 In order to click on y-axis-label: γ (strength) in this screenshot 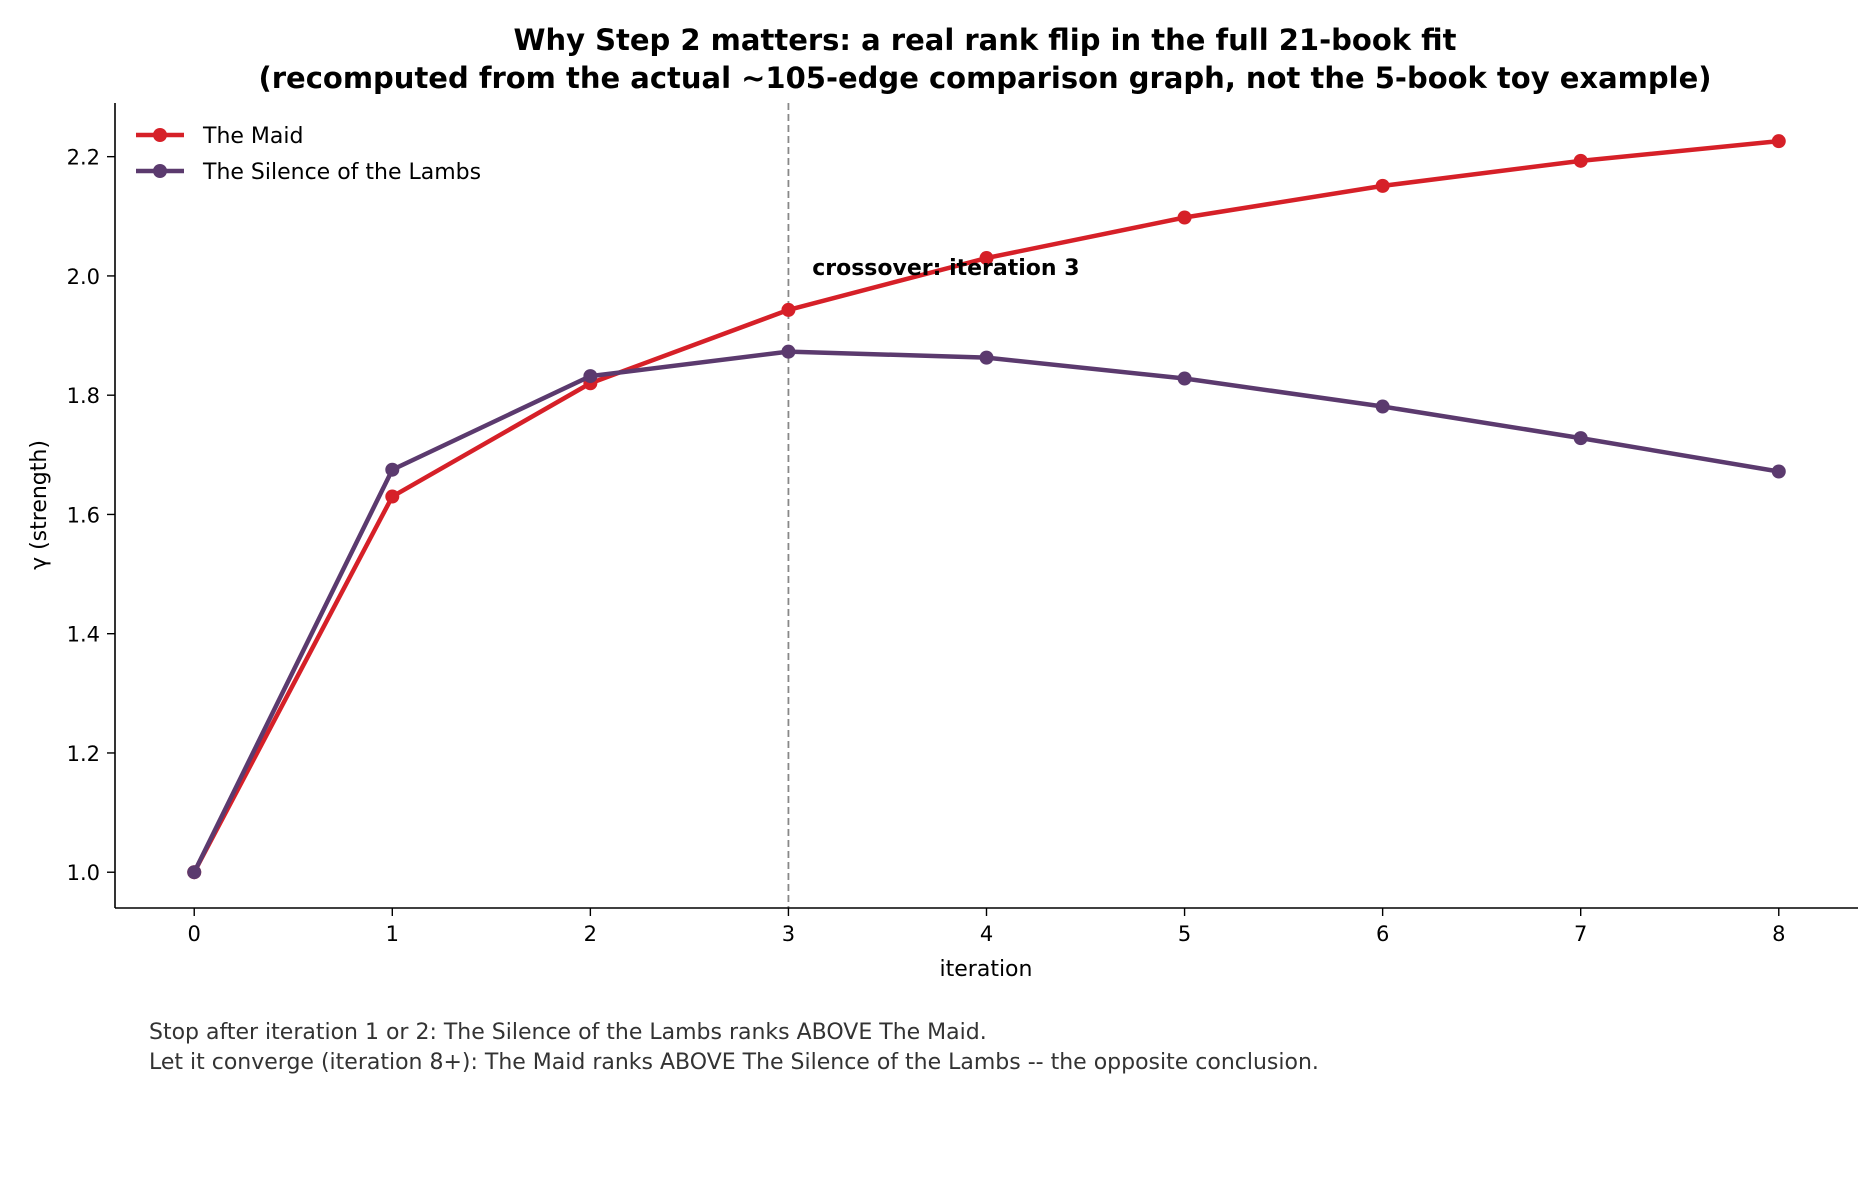, I will do `click(39, 505)`.